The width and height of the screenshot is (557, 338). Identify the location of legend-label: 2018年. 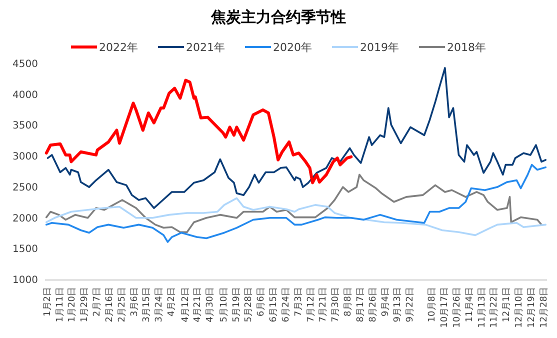
(466, 47).